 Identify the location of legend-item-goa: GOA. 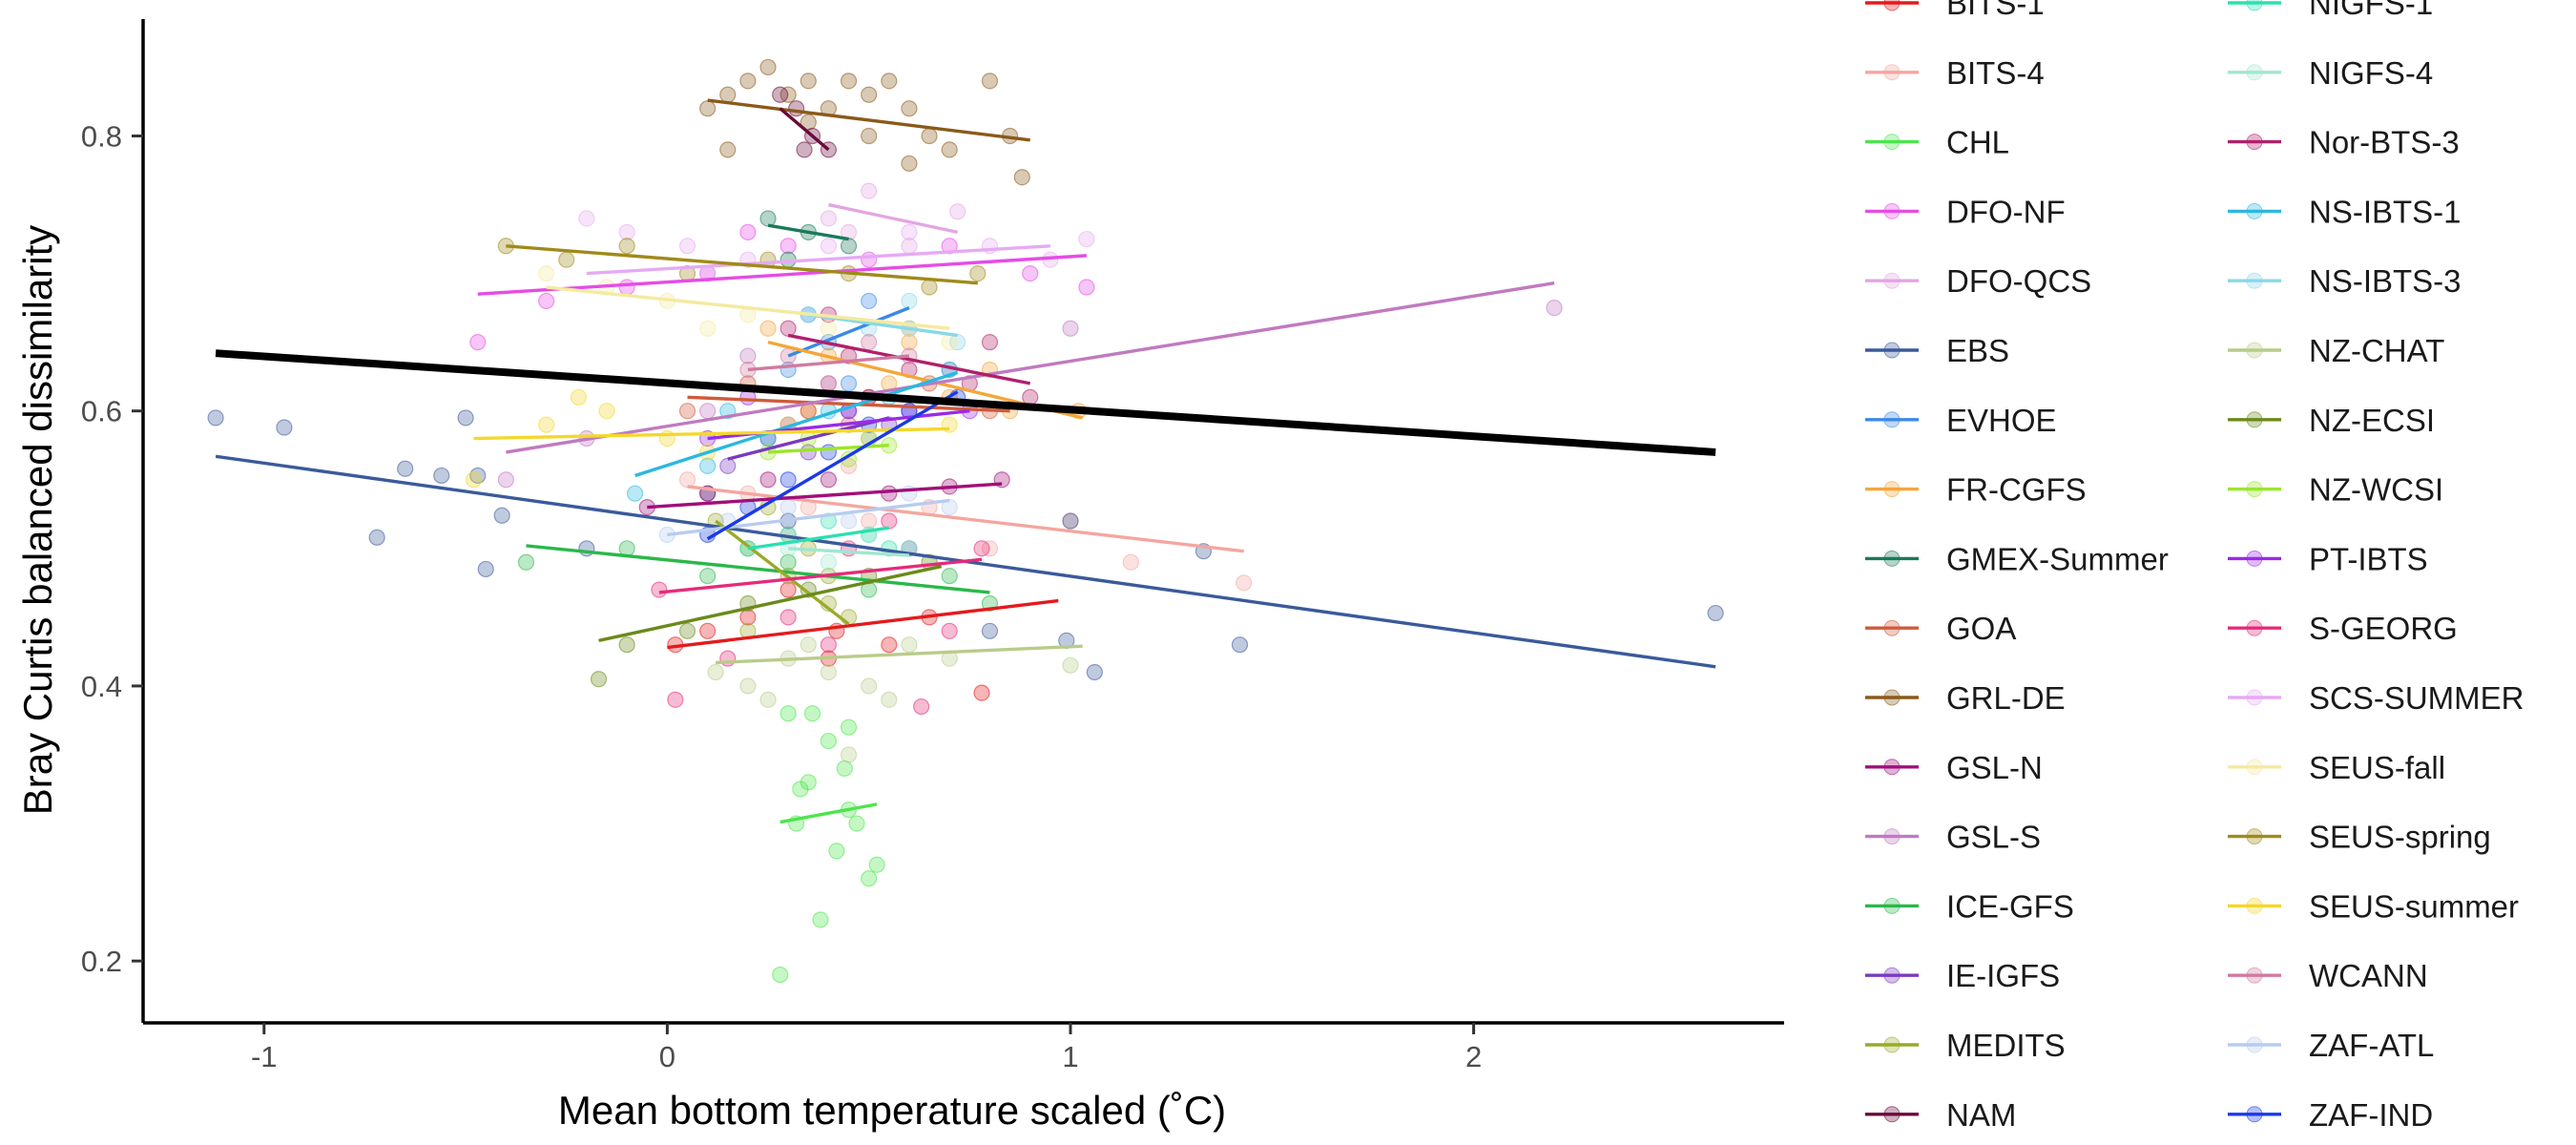
(1940, 628).